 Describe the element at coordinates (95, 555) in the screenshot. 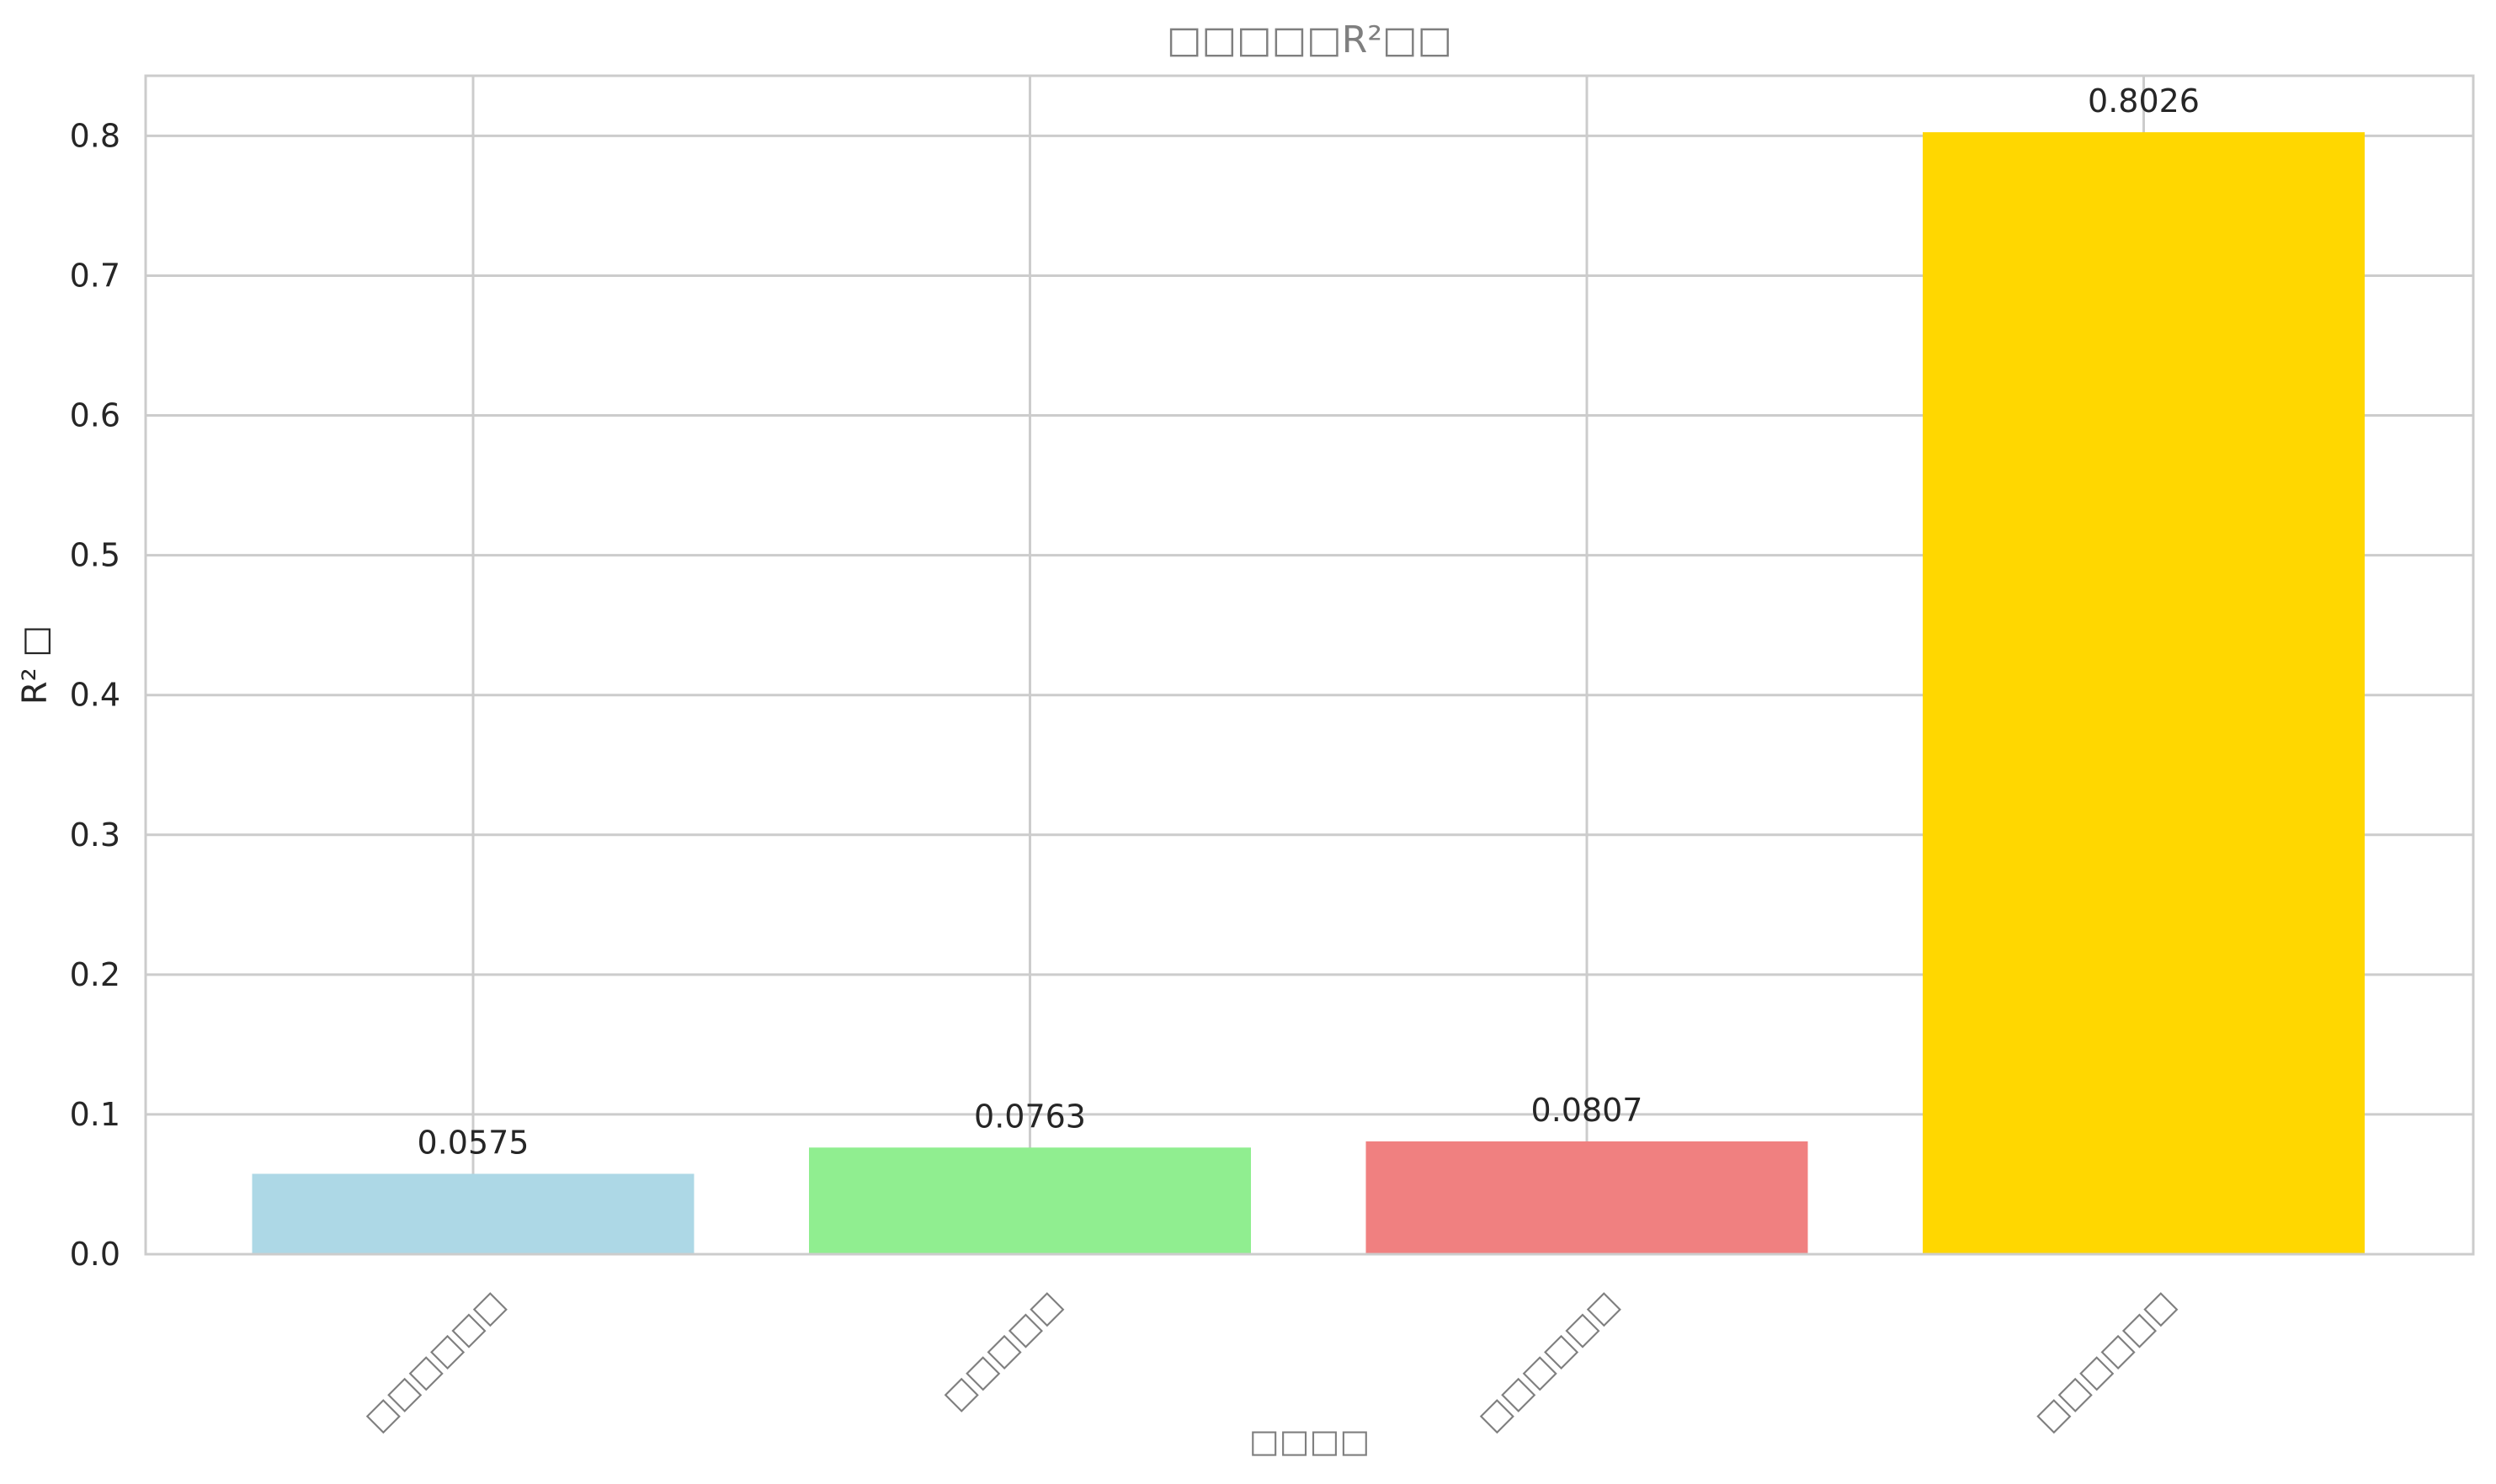

I see `y-tick-label: 0.5` at that location.